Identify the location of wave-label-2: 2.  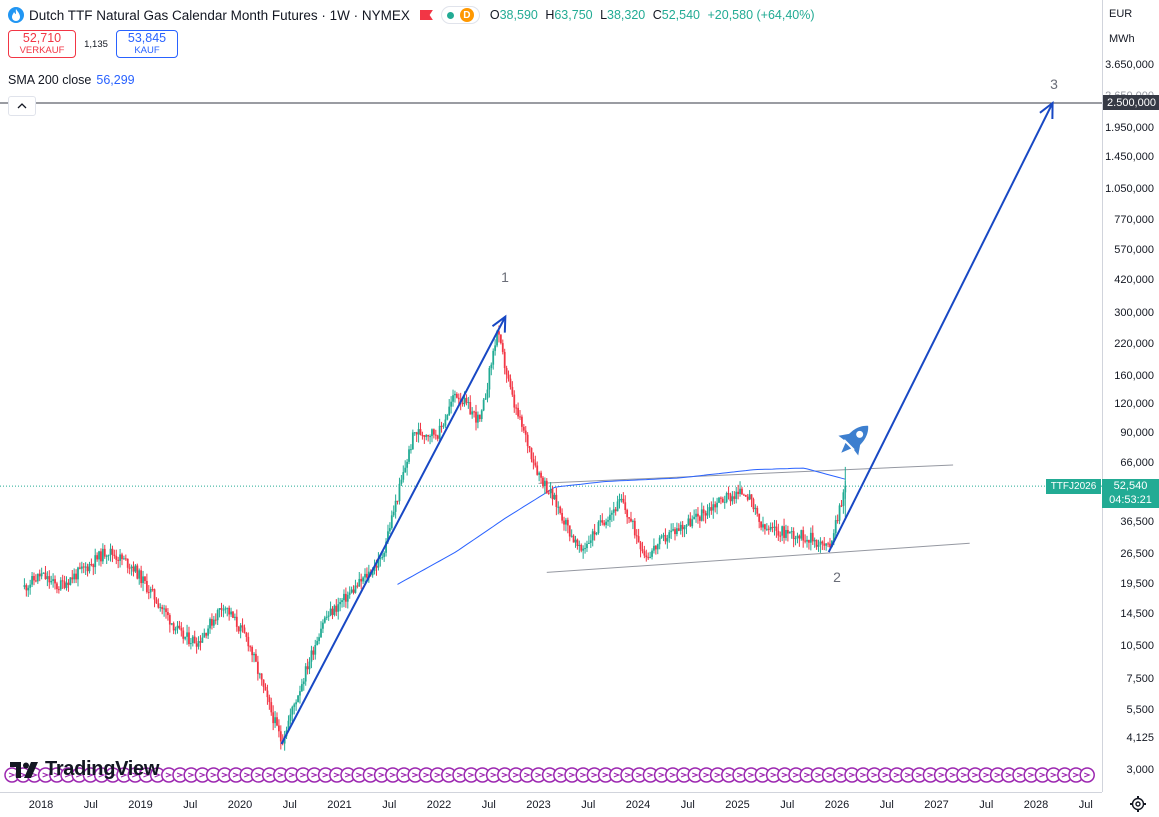
(837, 577).